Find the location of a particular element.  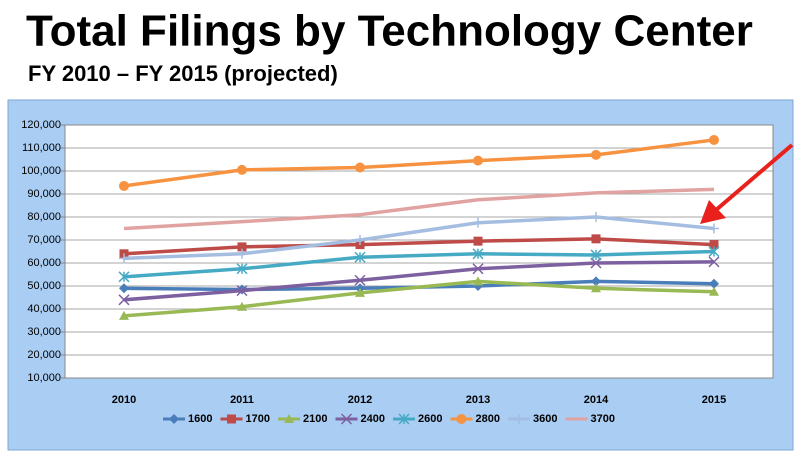

y-tick-label: 100,000 is located at coordinates (41, 171).